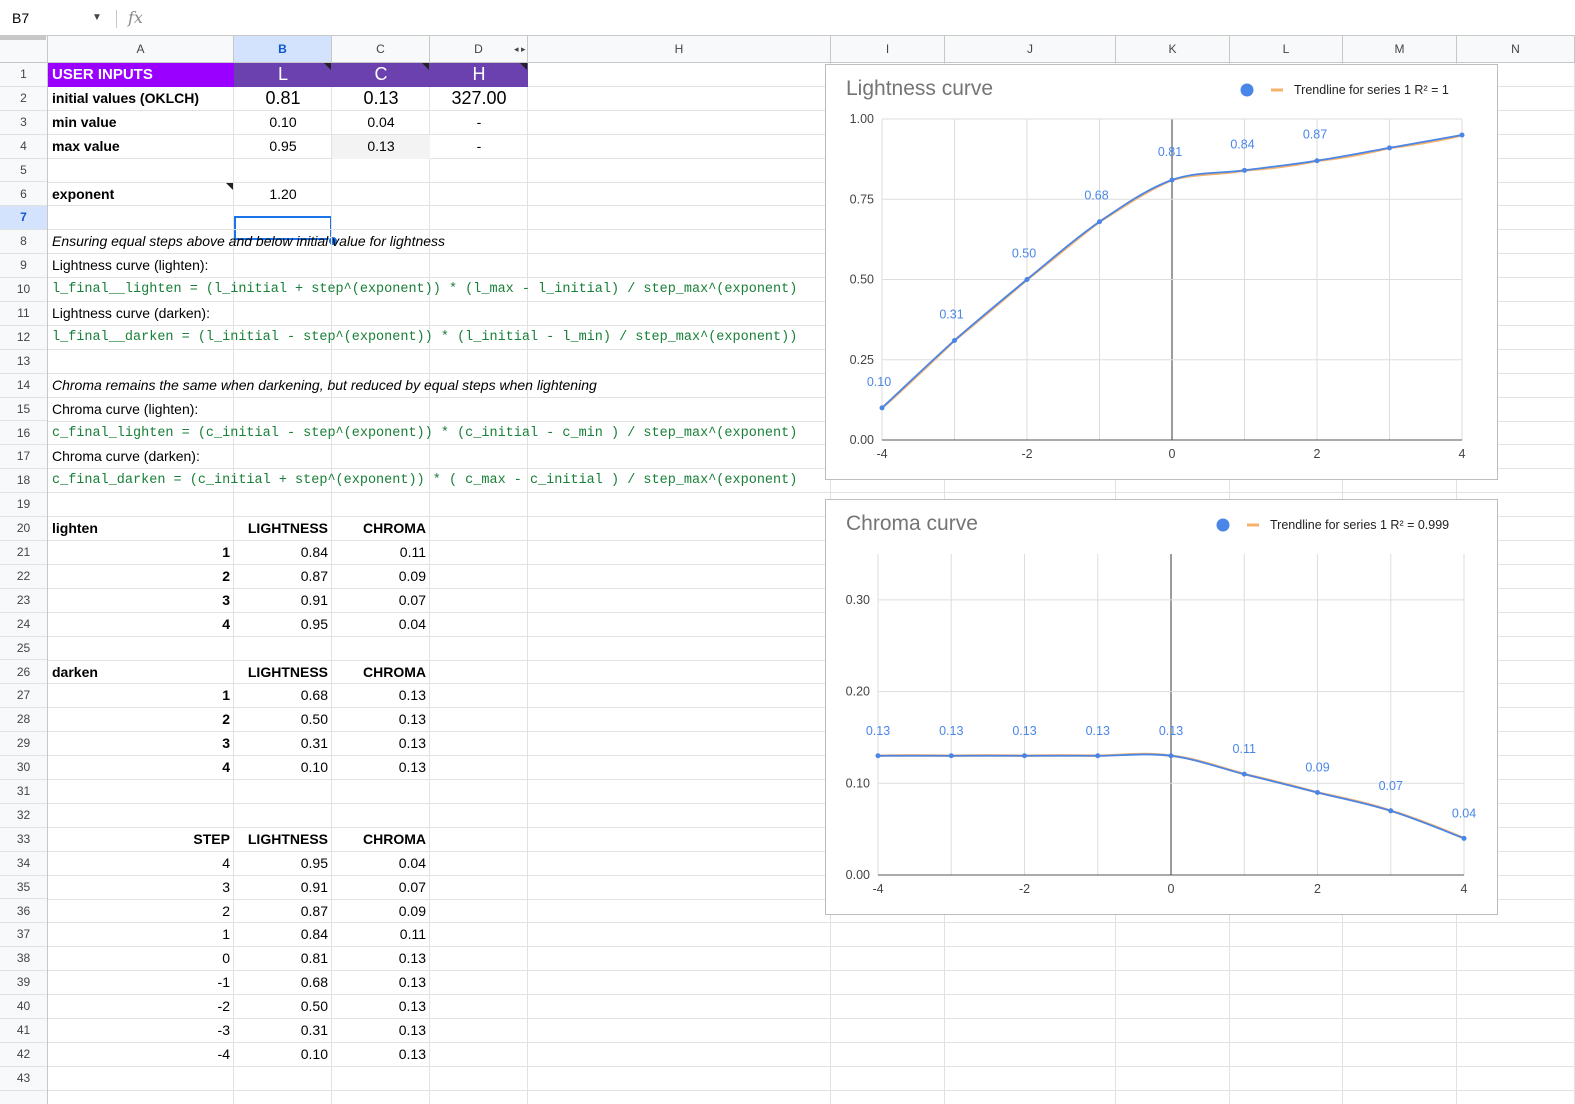  I want to click on row-header-22: 22, so click(23, 577).